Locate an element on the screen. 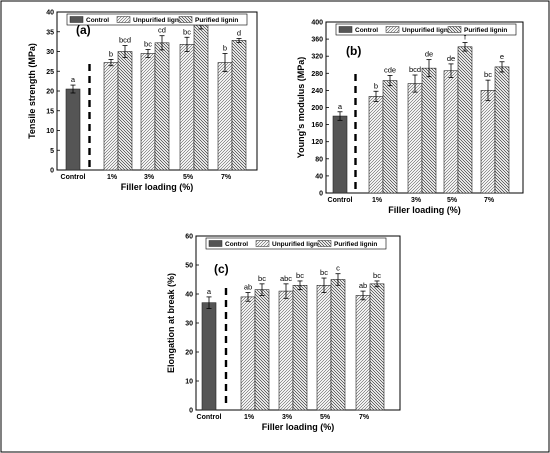 Image resolution: width=550 pixels, height=453 pixels. y-tick-label: 320 is located at coordinates (317, 57).